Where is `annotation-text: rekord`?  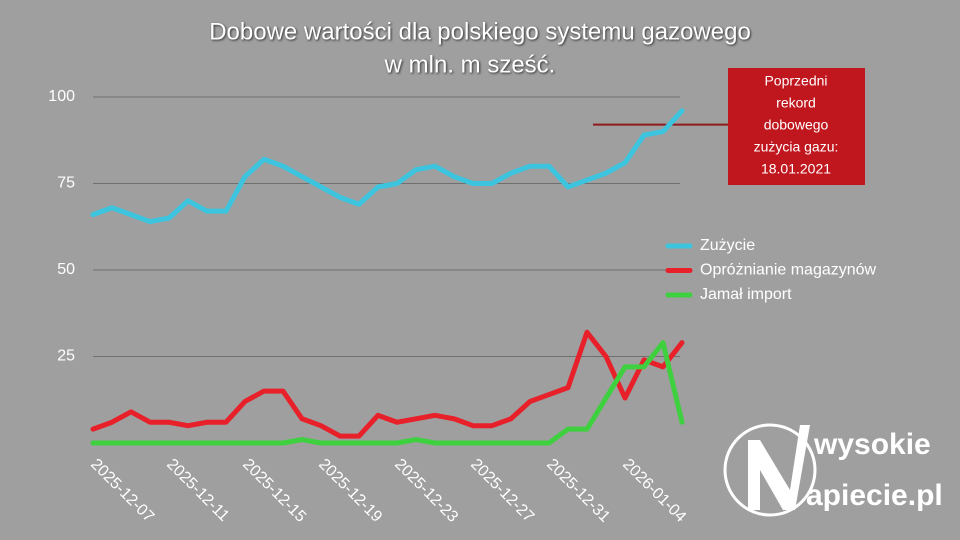 annotation-text: rekord is located at coordinates (796, 103).